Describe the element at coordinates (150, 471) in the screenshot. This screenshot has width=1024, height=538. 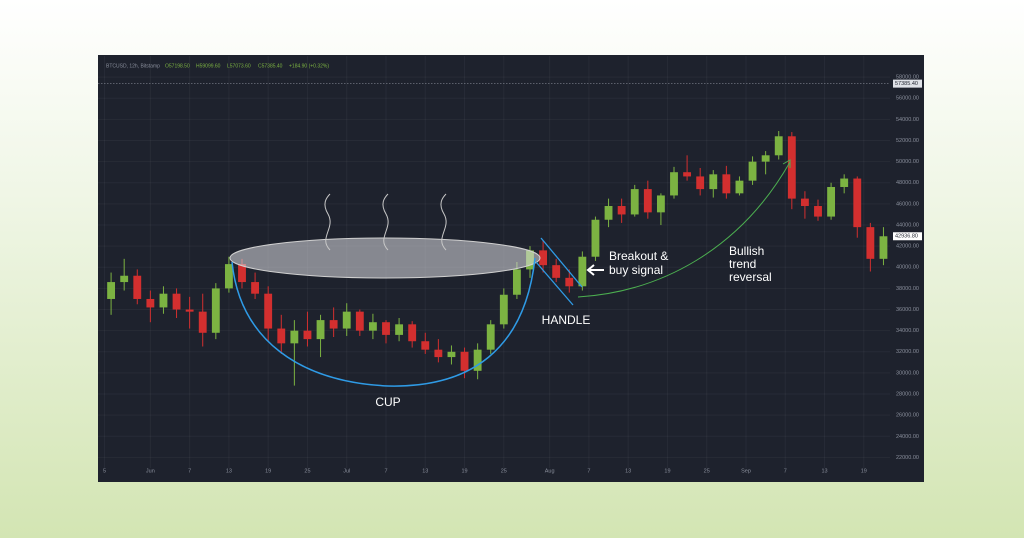
I see `x-tick-label: Jun` at that location.